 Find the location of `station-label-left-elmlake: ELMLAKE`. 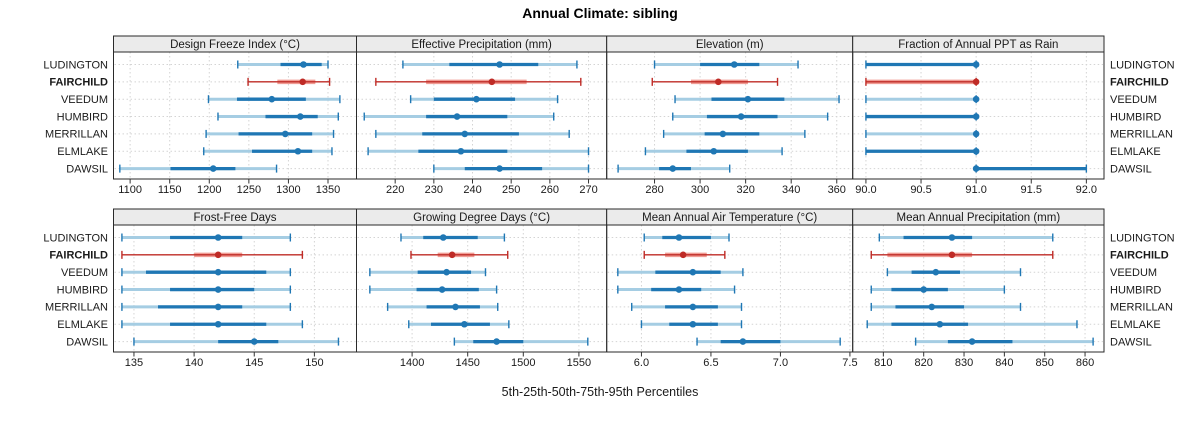

station-label-left-elmlake: ELMLAKE is located at coordinates (82, 325).